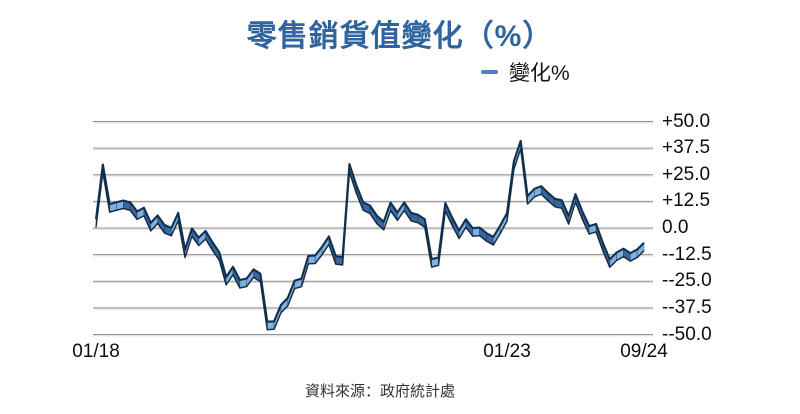 This screenshot has height=414, width=800. Describe the element at coordinates (489, 72) in the screenshot. I see `legend-line-marker-icon` at that location.